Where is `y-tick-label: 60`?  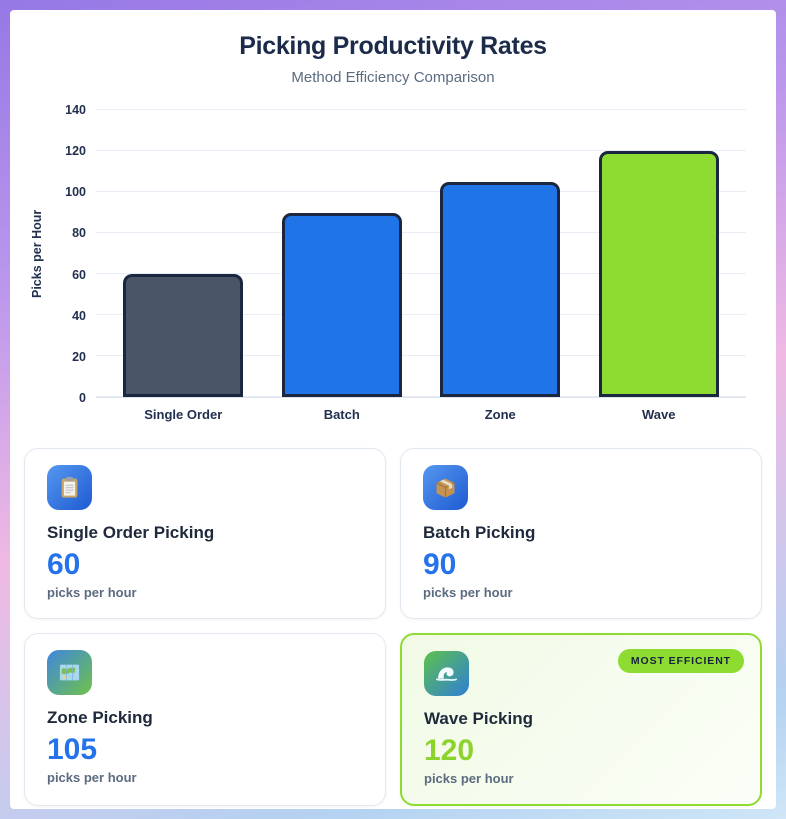
y-tick-label: 60 is located at coordinates (79, 274).